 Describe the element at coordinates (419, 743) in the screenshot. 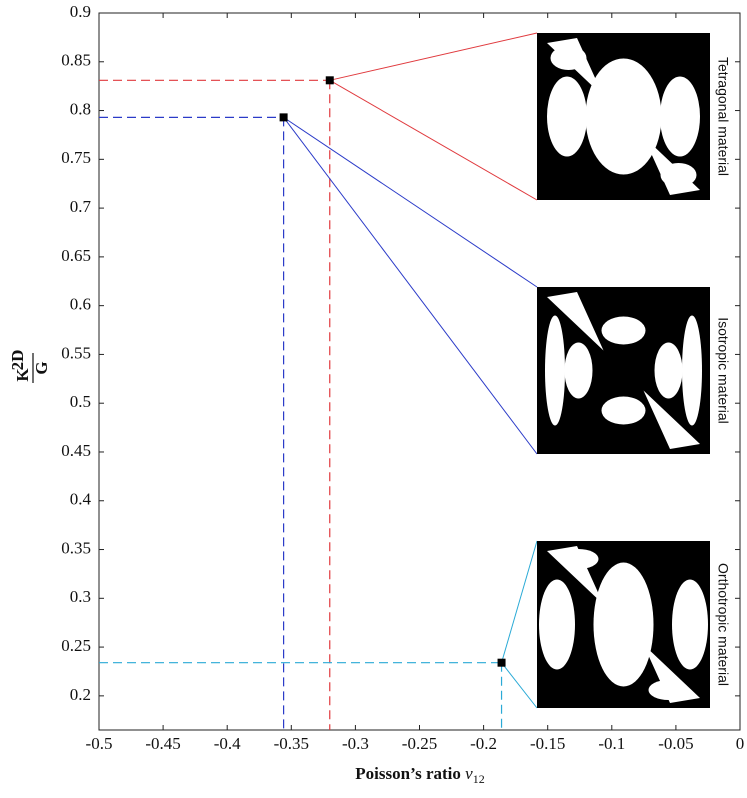

I see `x-tick-label: -0.25` at that location.